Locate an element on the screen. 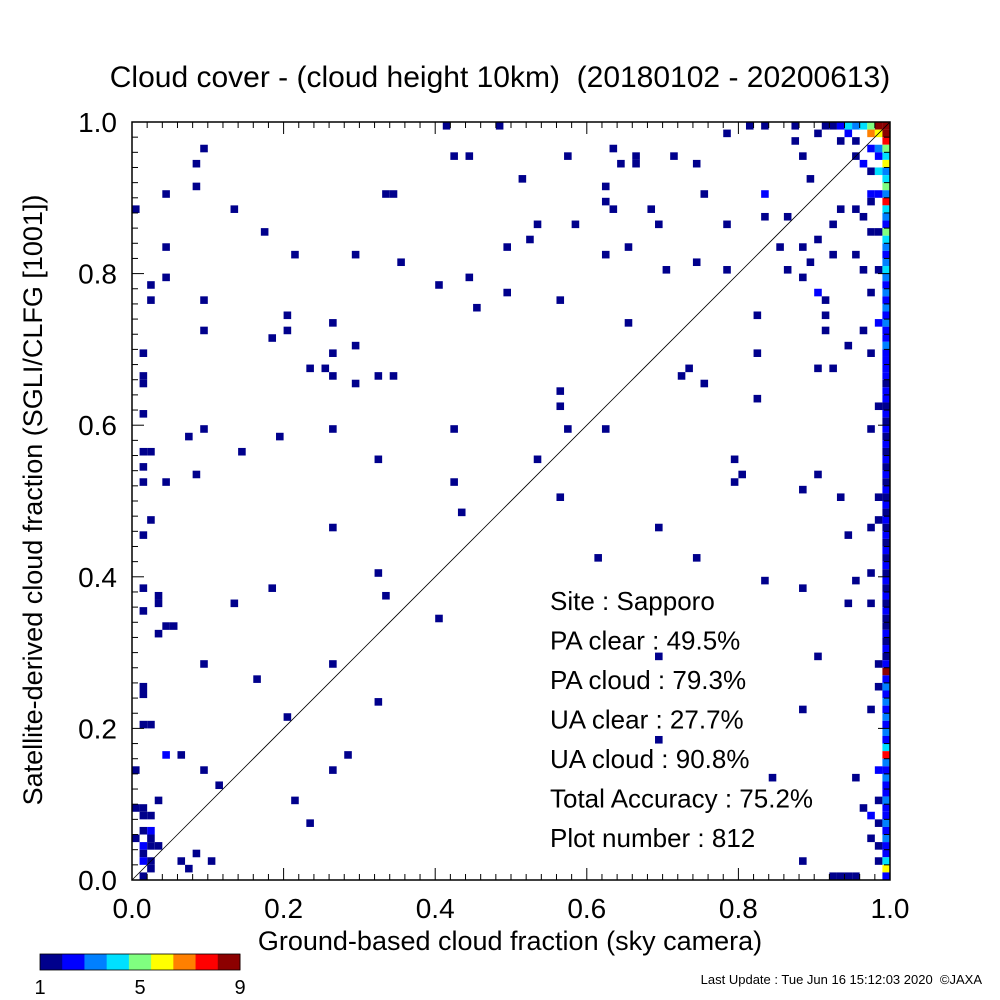 Image resolution: width=1000 pixels, height=1000 pixels. colorbar-tick-label: 5 is located at coordinates (139, 988).